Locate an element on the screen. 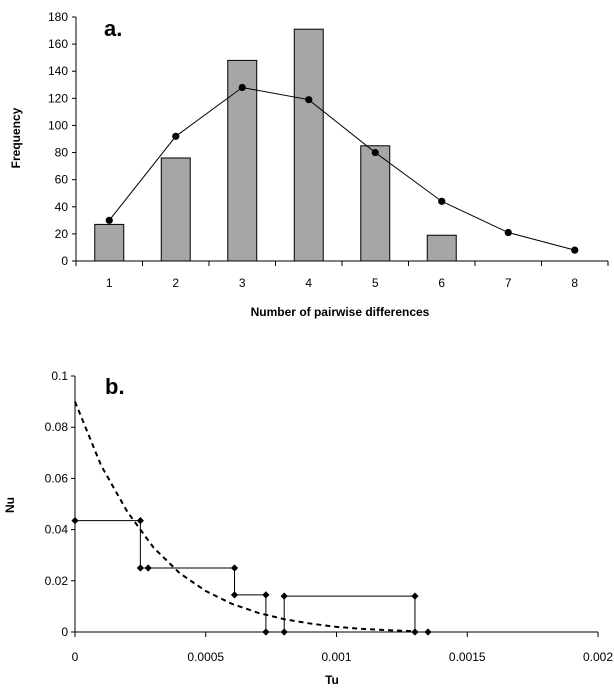 The image size is (614, 692). panel-b-ytick-label: 0.08 is located at coordinates (57, 427).